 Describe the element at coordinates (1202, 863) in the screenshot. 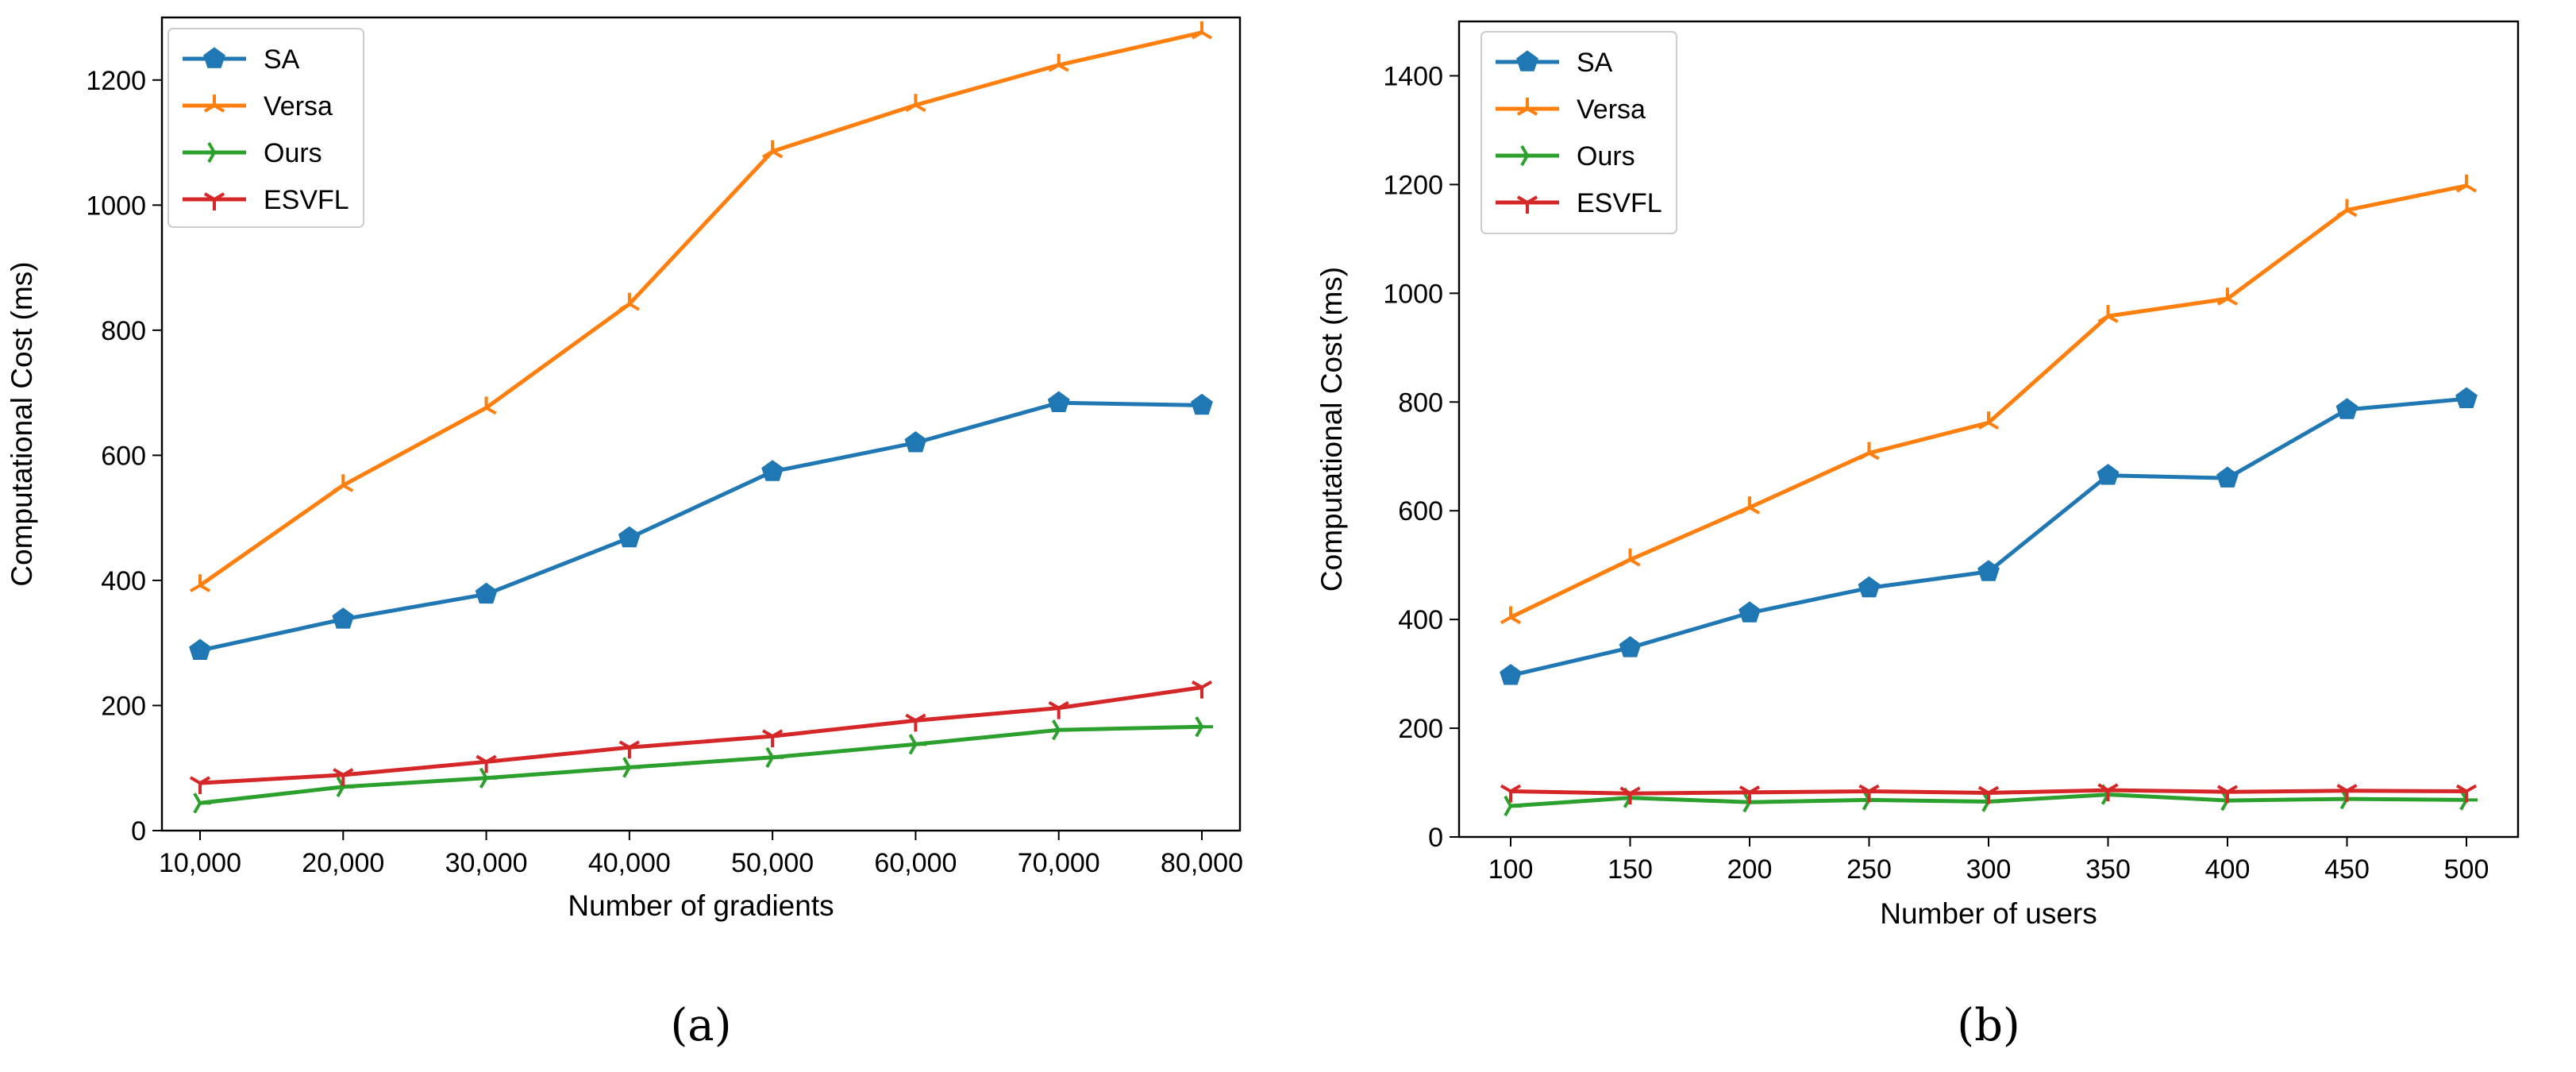

I see `x-tick-label: 80,000` at that location.